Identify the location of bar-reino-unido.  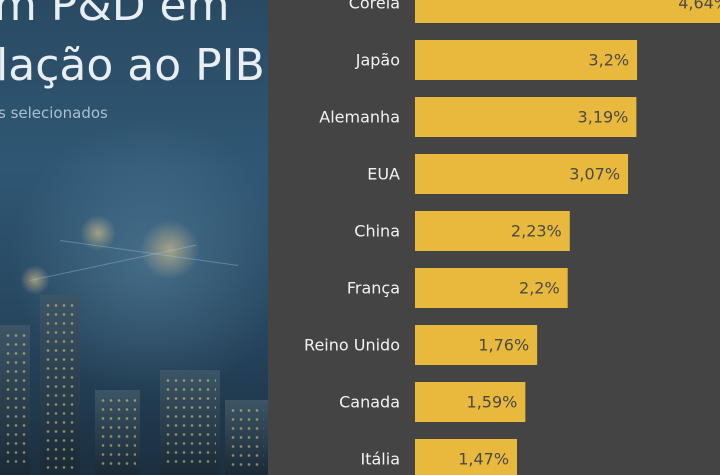
(476, 345).